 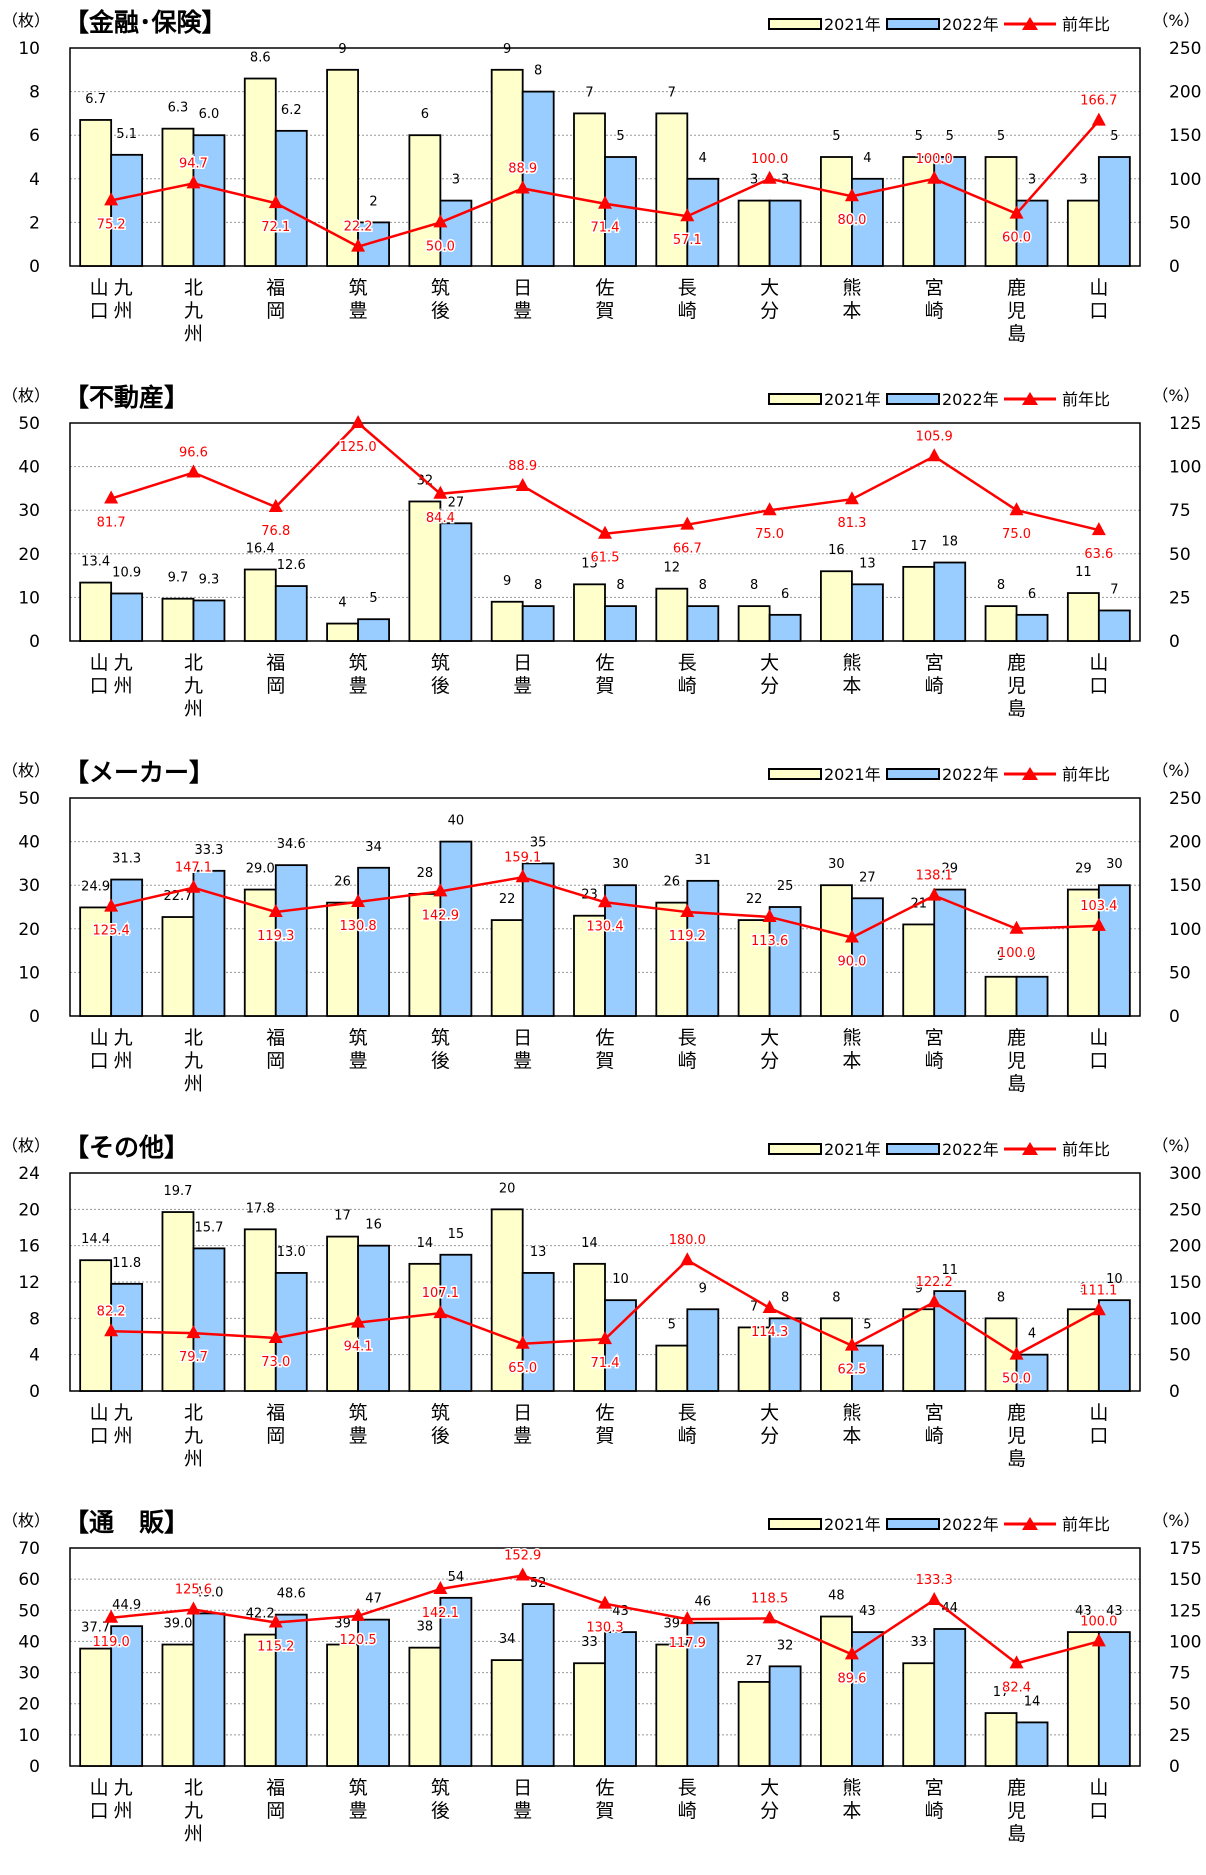 What do you see at coordinates (522, 1049) in the screenshot?
I see `category-label: 日豊` at bounding box center [522, 1049].